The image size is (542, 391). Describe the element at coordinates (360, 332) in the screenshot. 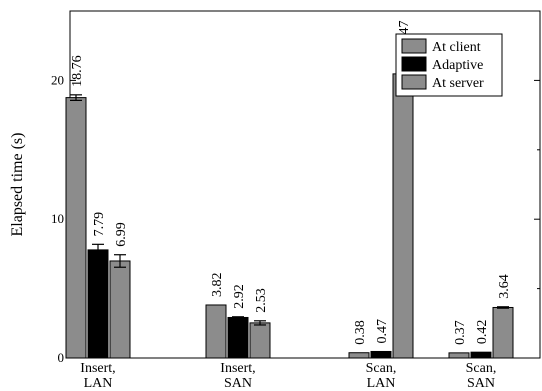

I see `value-label: 0.38` at that location.